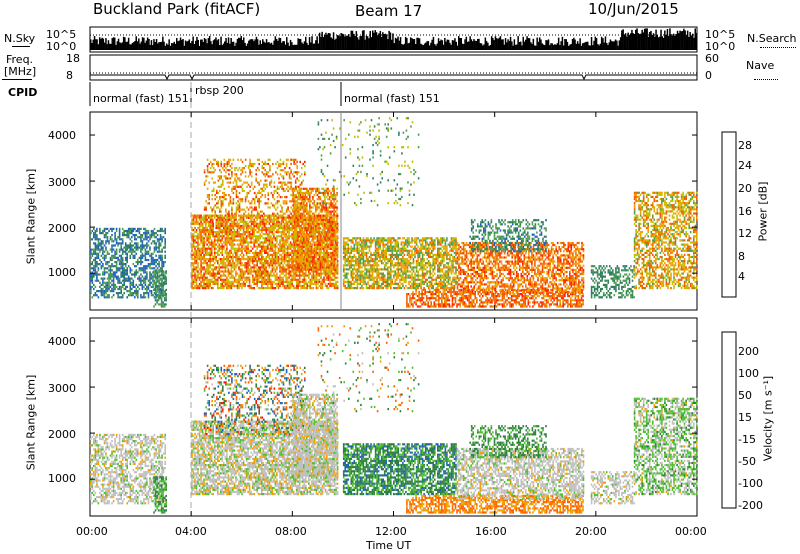 Image resolution: width=800 pixels, height=554 pixels. Describe the element at coordinates (748, 373) in the screenshot. I see `vel-cb-tick-100: 100` at that location.